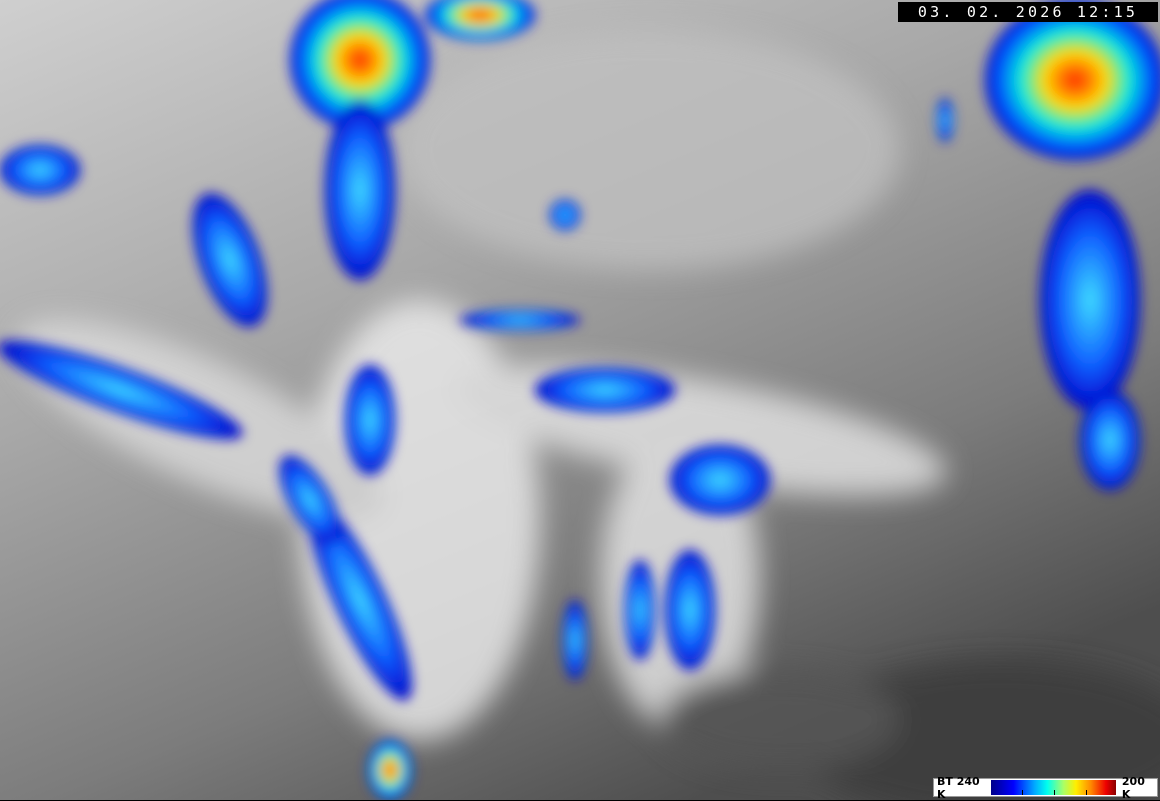  What do you see at coordinates (958, 787) in the screenshot?
I see `legend-low-label: BT 240 K` at bounding box center [958, 787].